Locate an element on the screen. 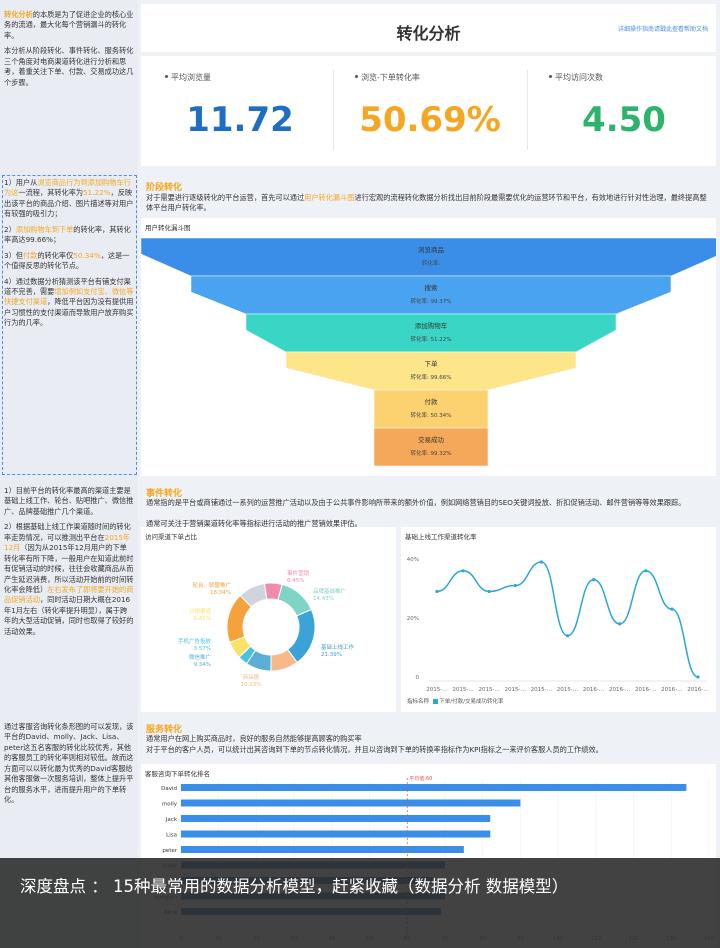 The height and width of the screenshot is (948, 720). donut-label: 事件营销 is located at coordinates (298, 573).